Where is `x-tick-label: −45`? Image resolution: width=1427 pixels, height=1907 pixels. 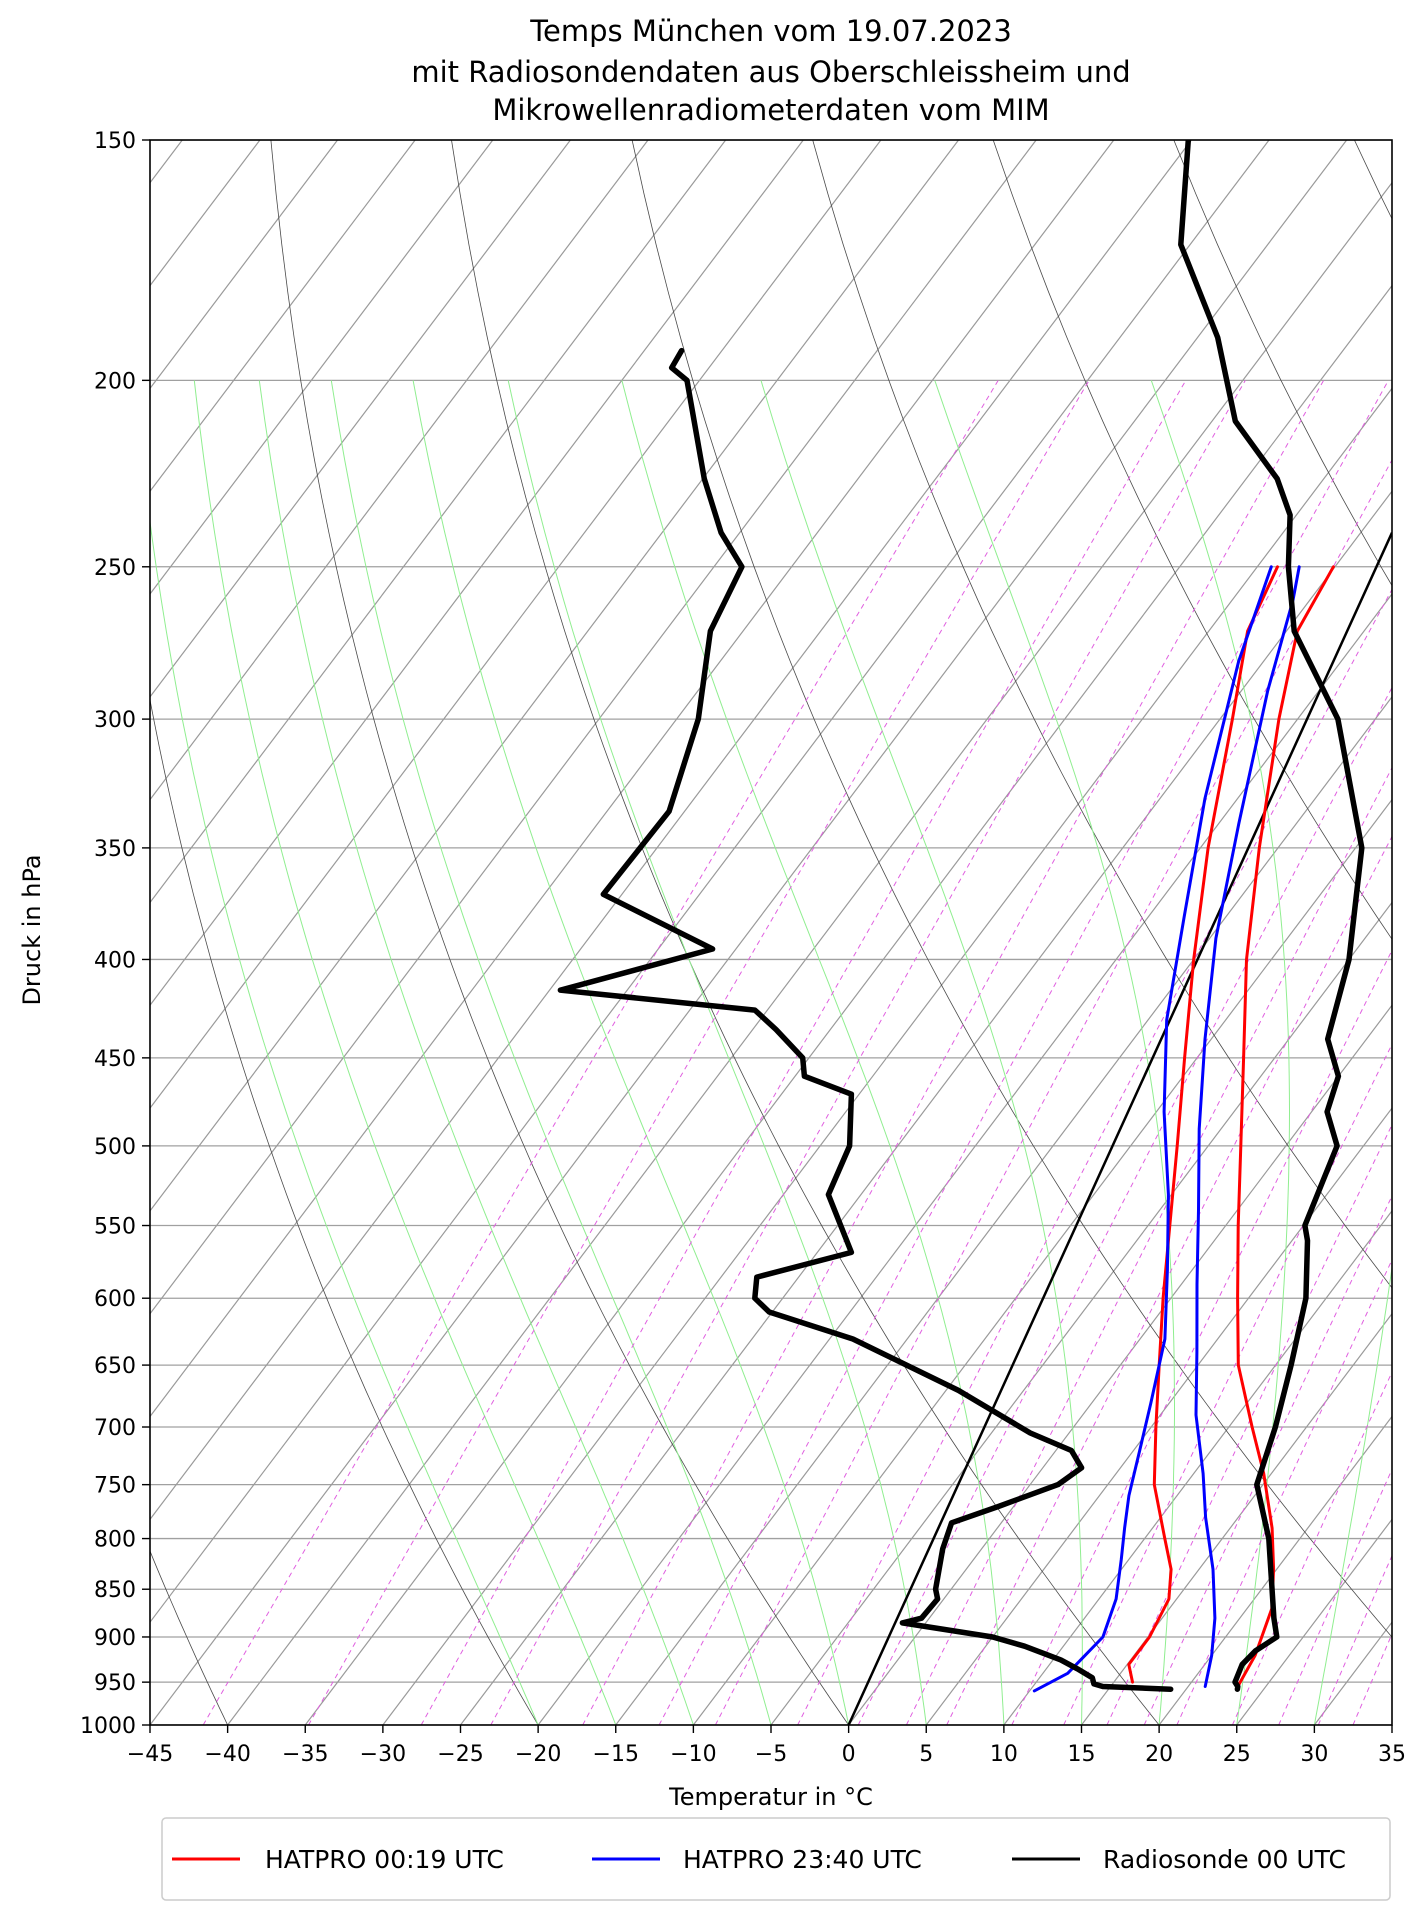
x-tick-label: −45 is located at coordinates (150, 1754).